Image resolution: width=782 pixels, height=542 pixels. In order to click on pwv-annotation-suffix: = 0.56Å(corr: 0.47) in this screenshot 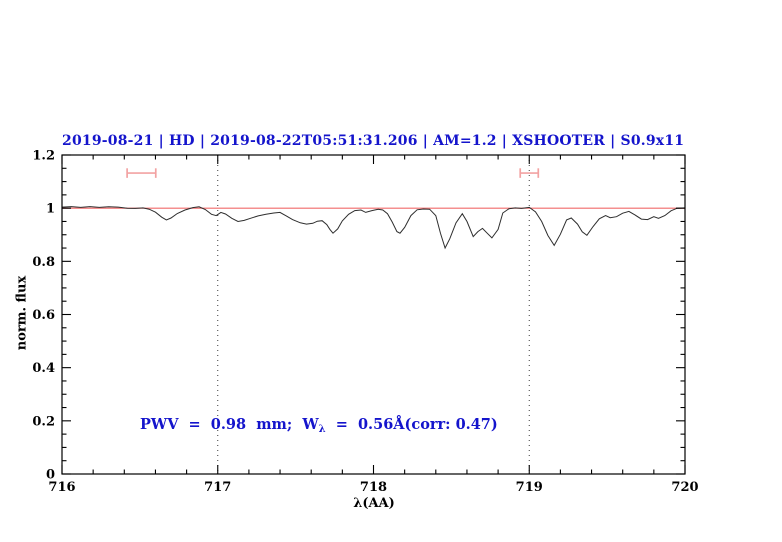, I will do `click(411, 424)`.